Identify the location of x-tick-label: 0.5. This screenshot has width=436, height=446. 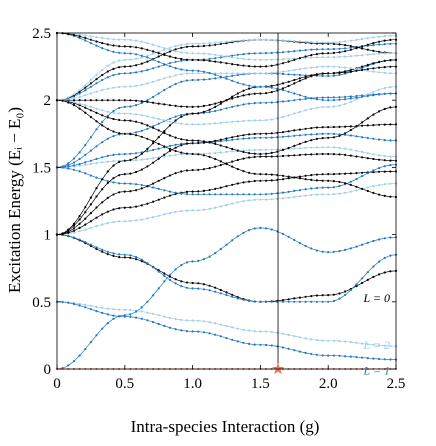
(124, 384).